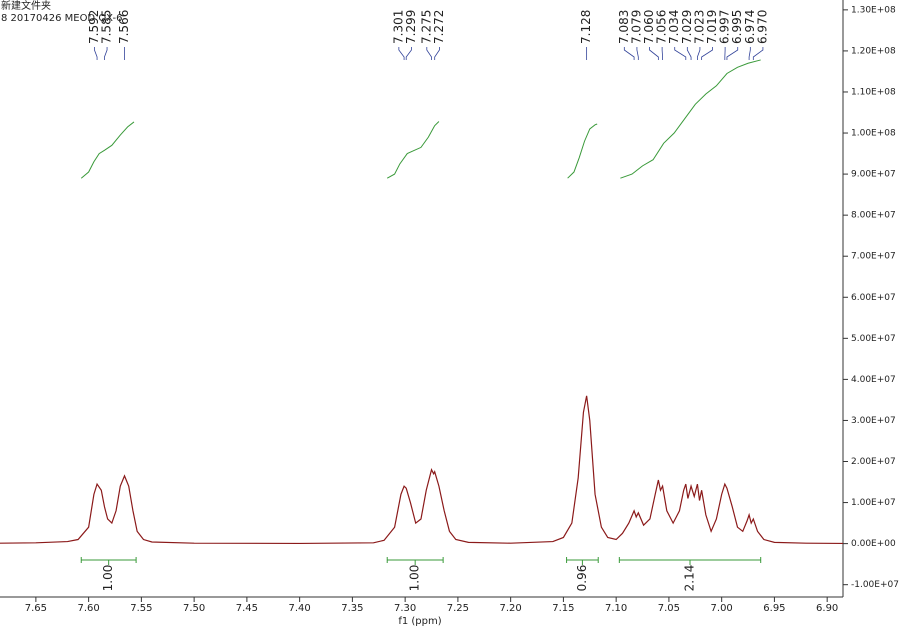  Describe the element at coordinates (62, 18) in the screenshot. I see `chart-subtitle: 8 20170426 MEOD QX-6` at that location.